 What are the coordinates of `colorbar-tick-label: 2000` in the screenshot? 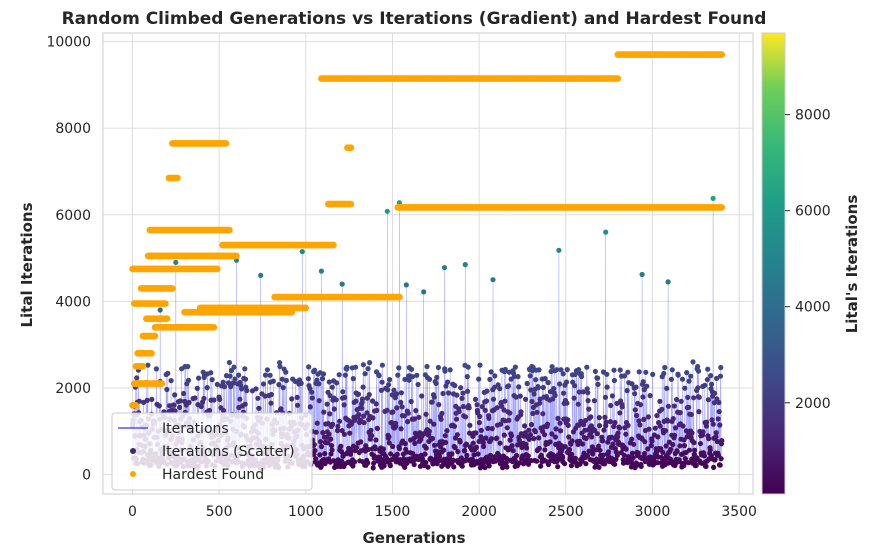 It's located at (813, 404).